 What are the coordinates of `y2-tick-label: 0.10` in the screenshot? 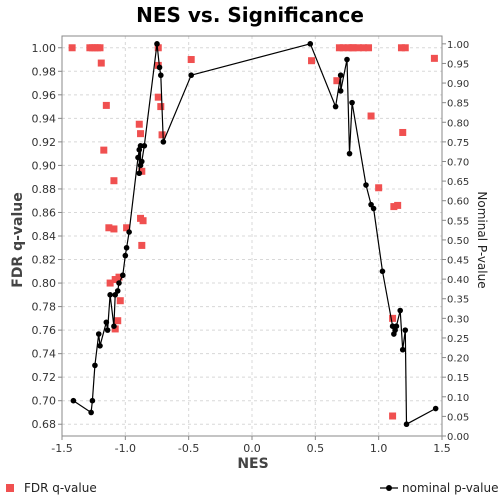 It's located at (458, 398).